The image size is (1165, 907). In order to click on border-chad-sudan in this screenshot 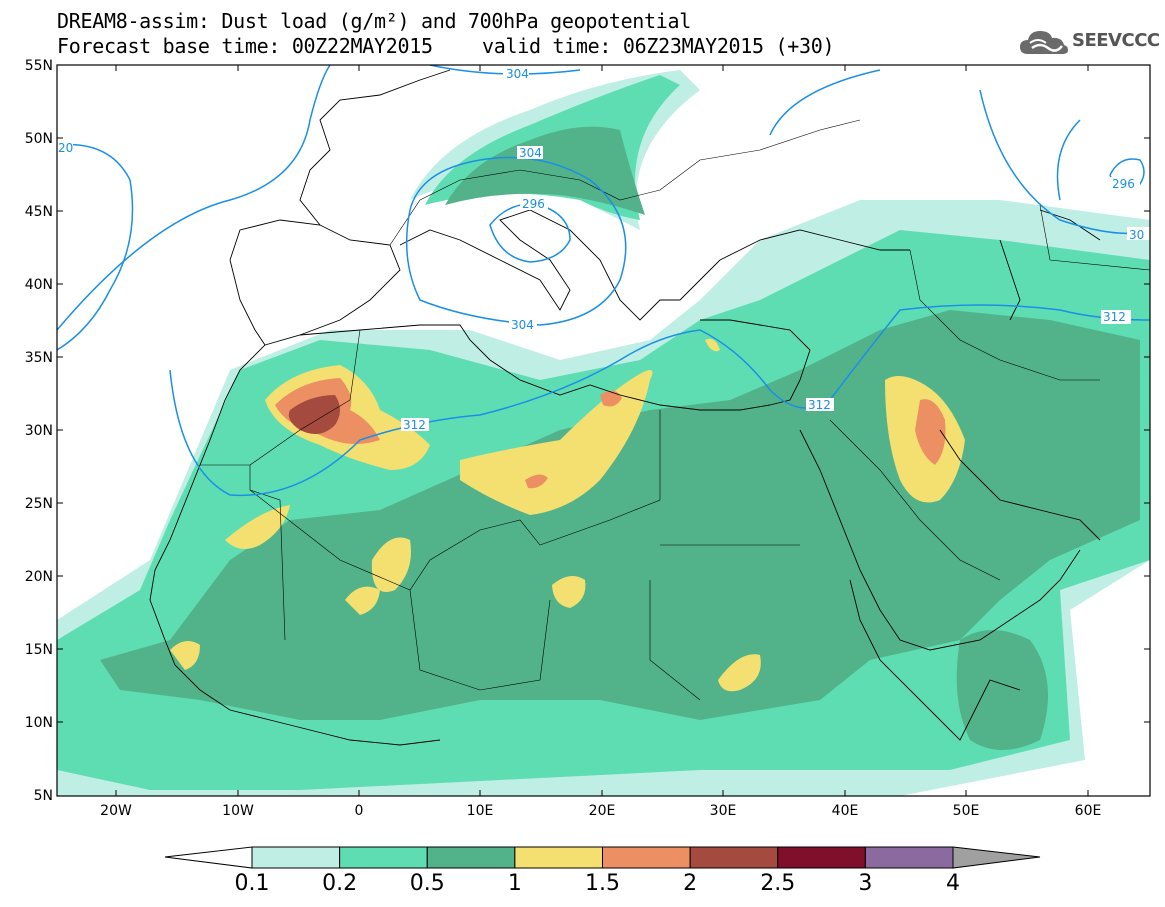, I will do `click(675, 640)`.